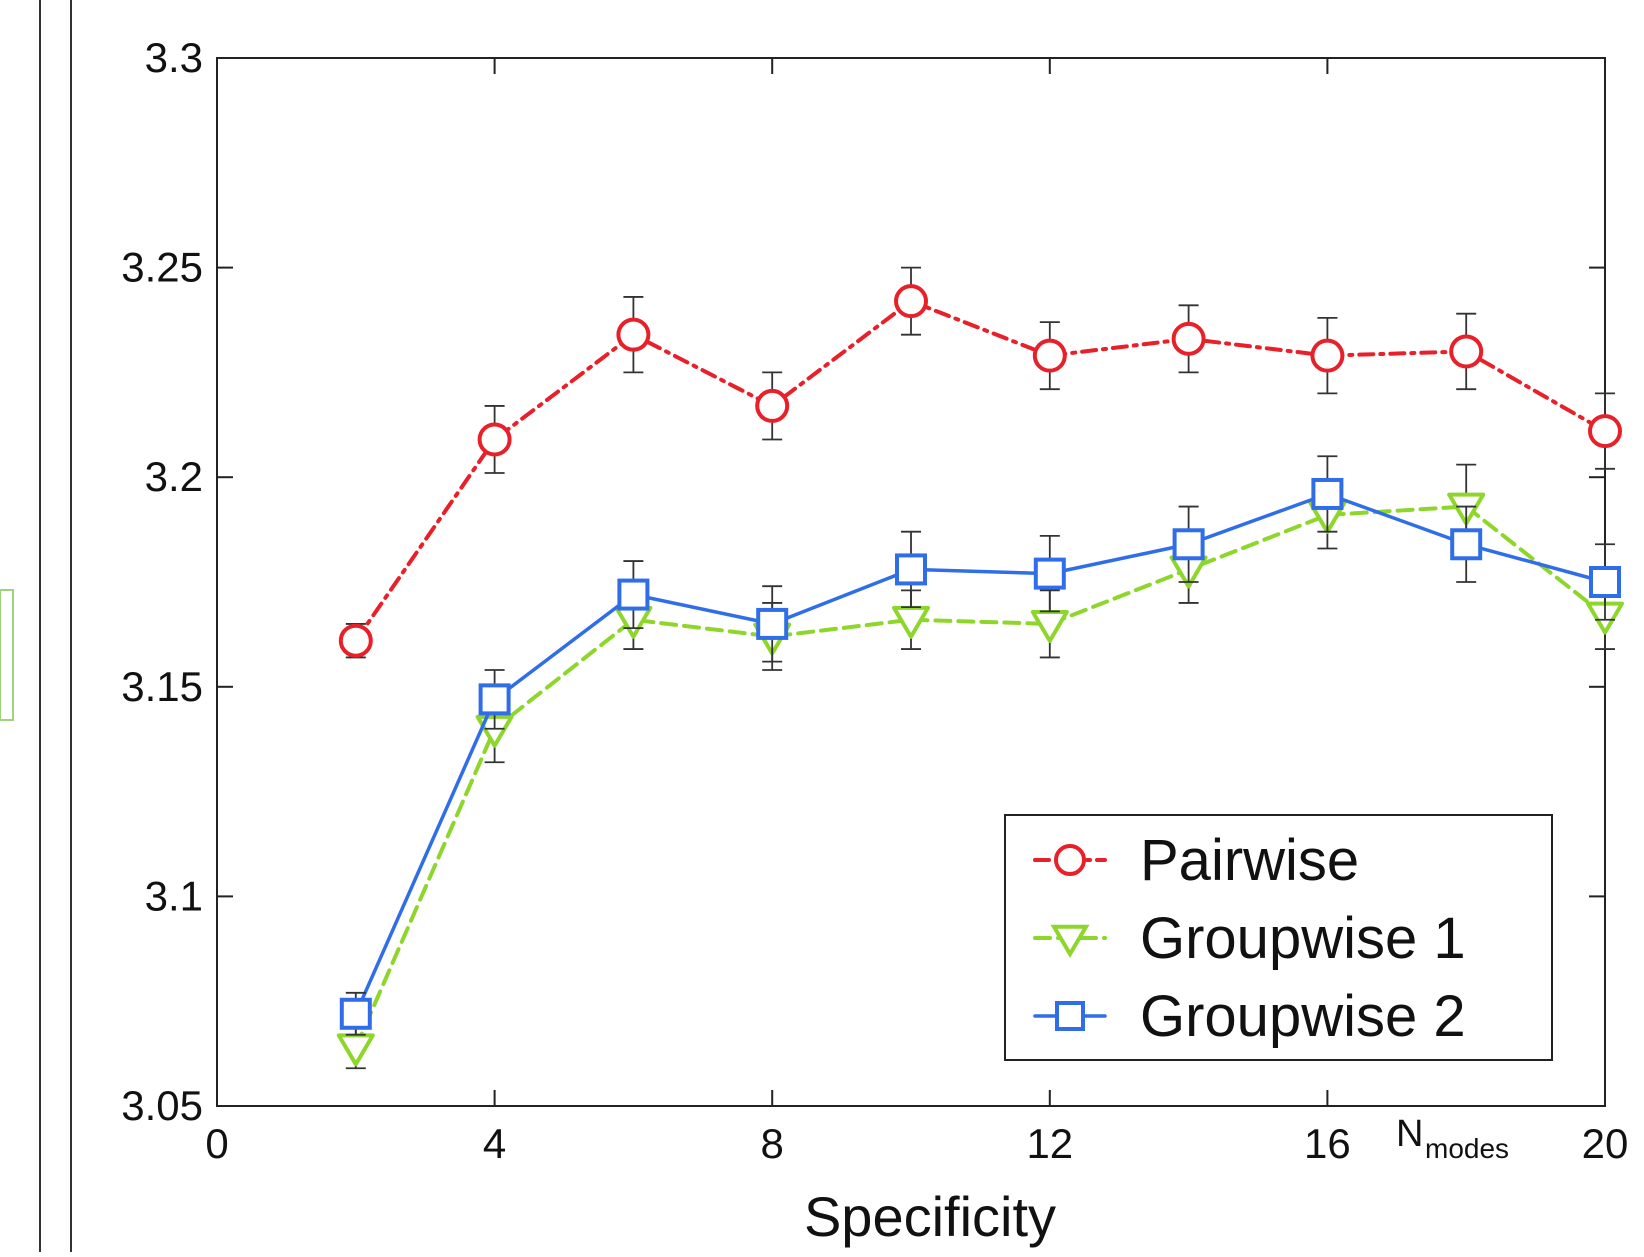 Image resolution: width=1644 pixels, height=1257 pixels. What do you see at coordinates (162, 1105) in the screenshot?
I see `y-tick-label: 3.05` at bounding box center [162, 1105].